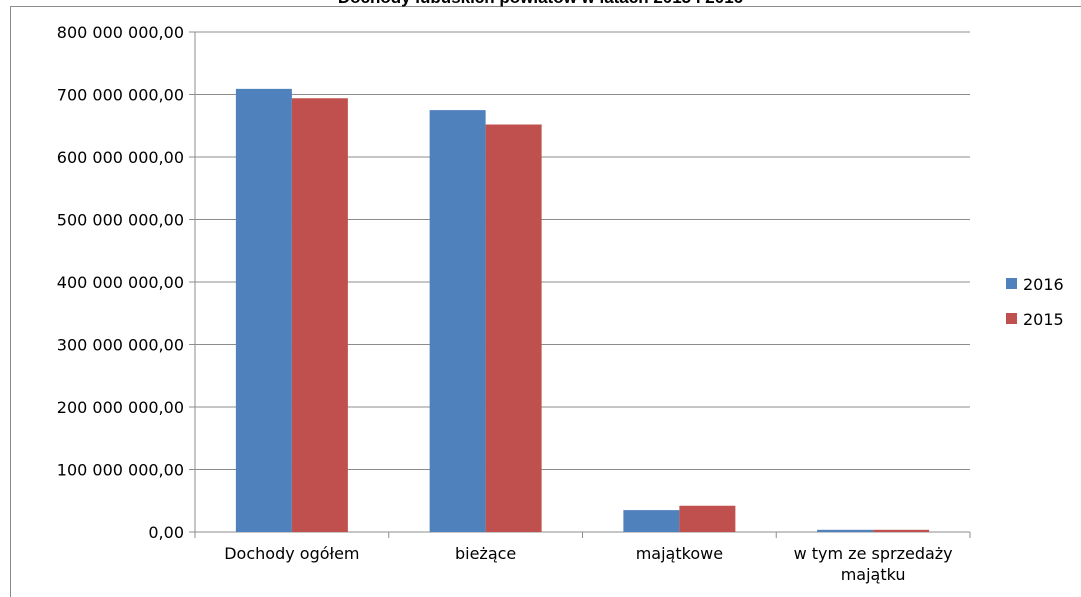 The image size is (1081, 597). I want to click on y-tick-label: 200 000 000,00, so click(120, 407).